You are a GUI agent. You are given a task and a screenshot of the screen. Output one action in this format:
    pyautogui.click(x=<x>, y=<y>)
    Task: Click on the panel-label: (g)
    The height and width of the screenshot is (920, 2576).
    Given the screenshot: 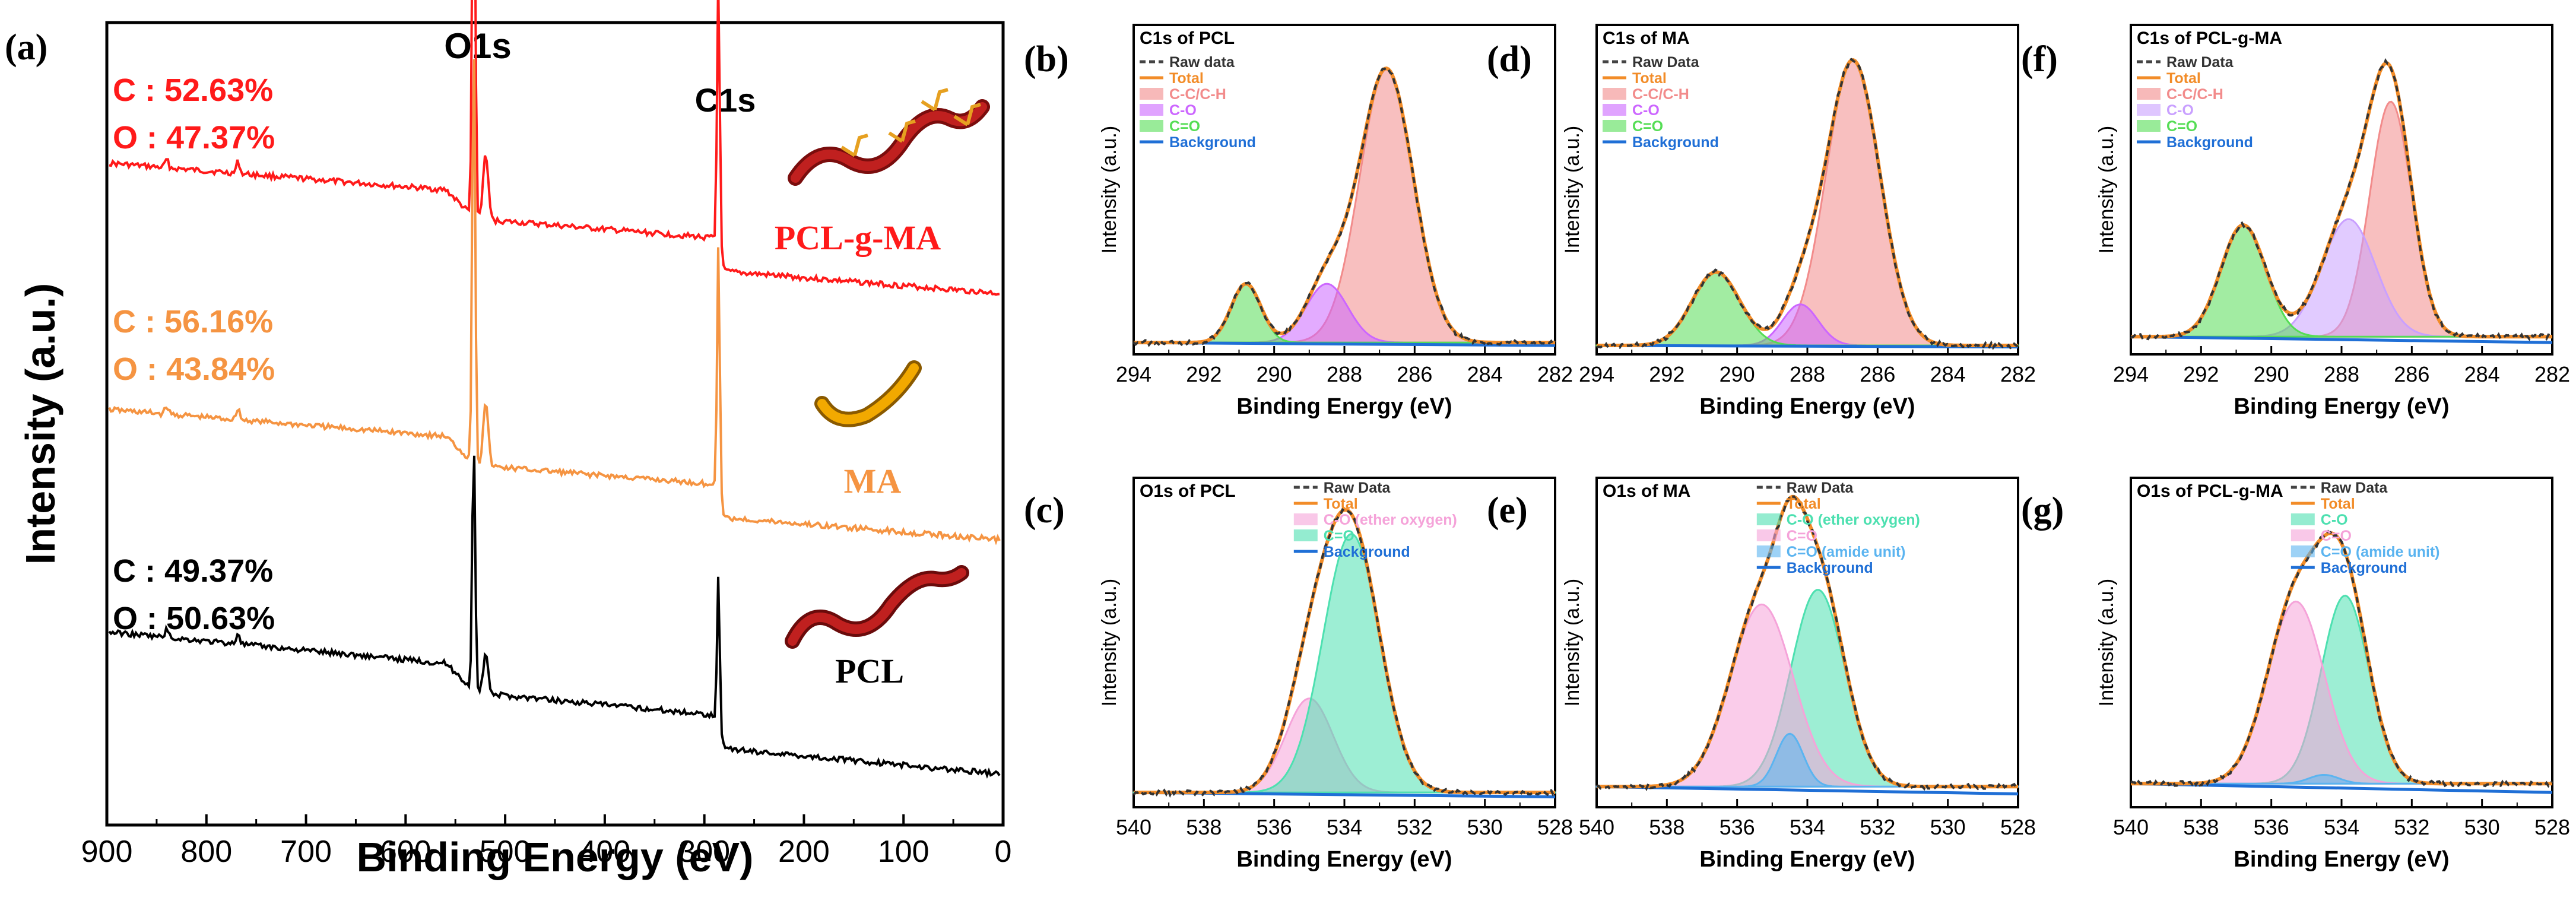 What is the action you would take?
    pyautogui.click(x=2042, y=510)
    